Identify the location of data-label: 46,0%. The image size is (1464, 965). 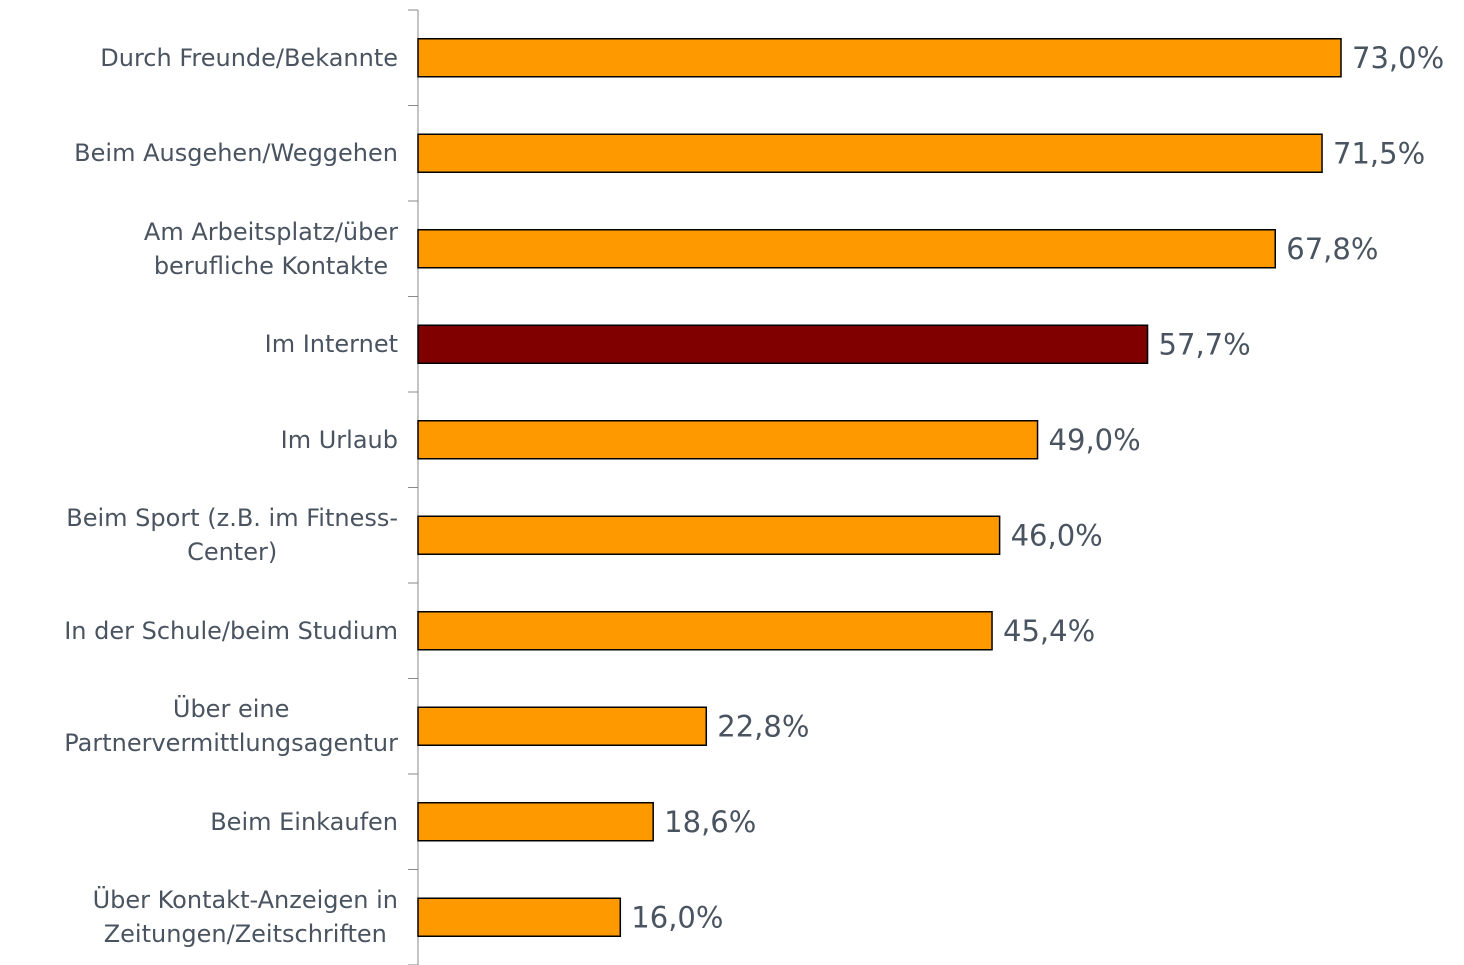
(1057, 535).